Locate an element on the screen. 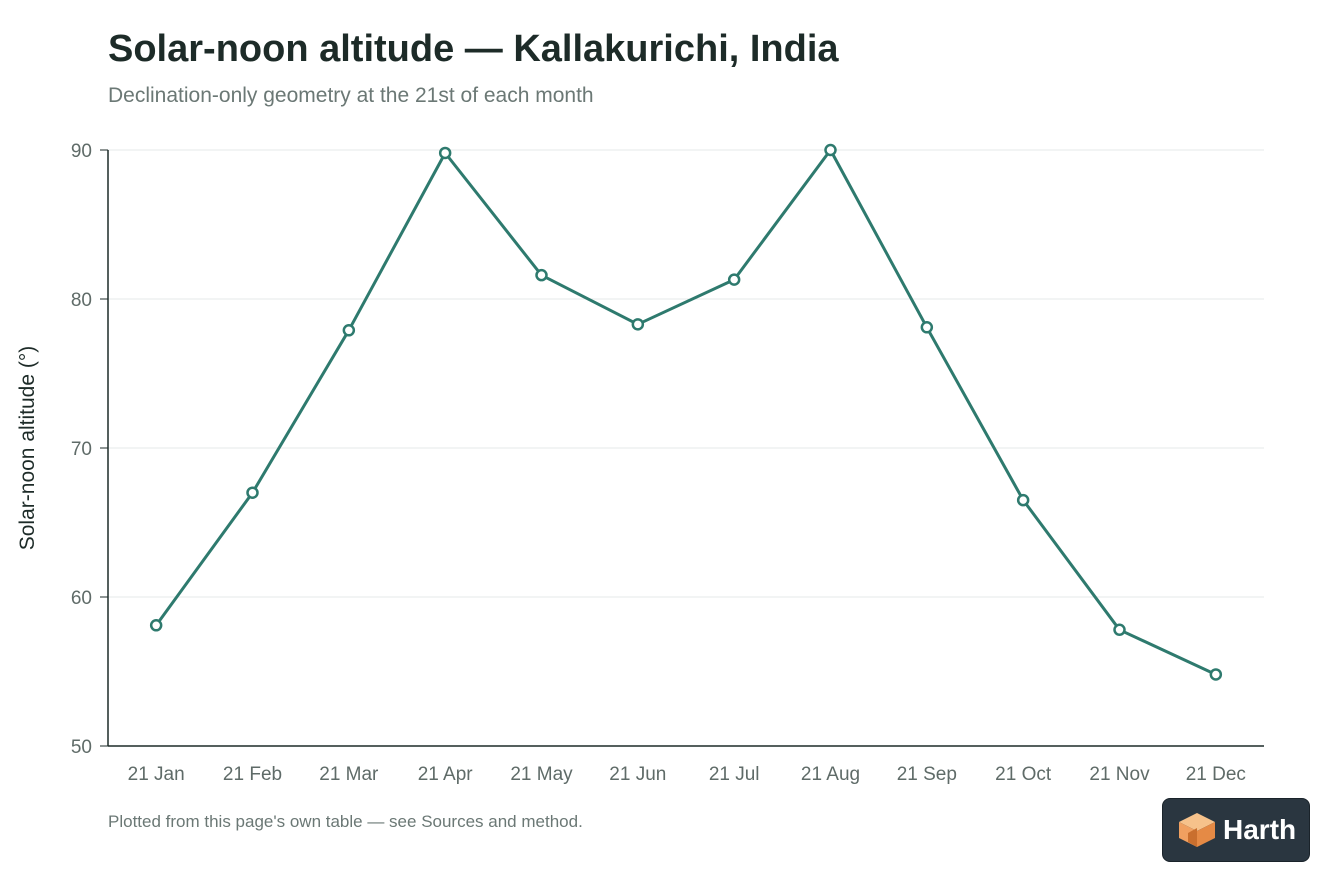  y-axis-label: Solar-noon altitude (°) is located at coordinates (27, 448).